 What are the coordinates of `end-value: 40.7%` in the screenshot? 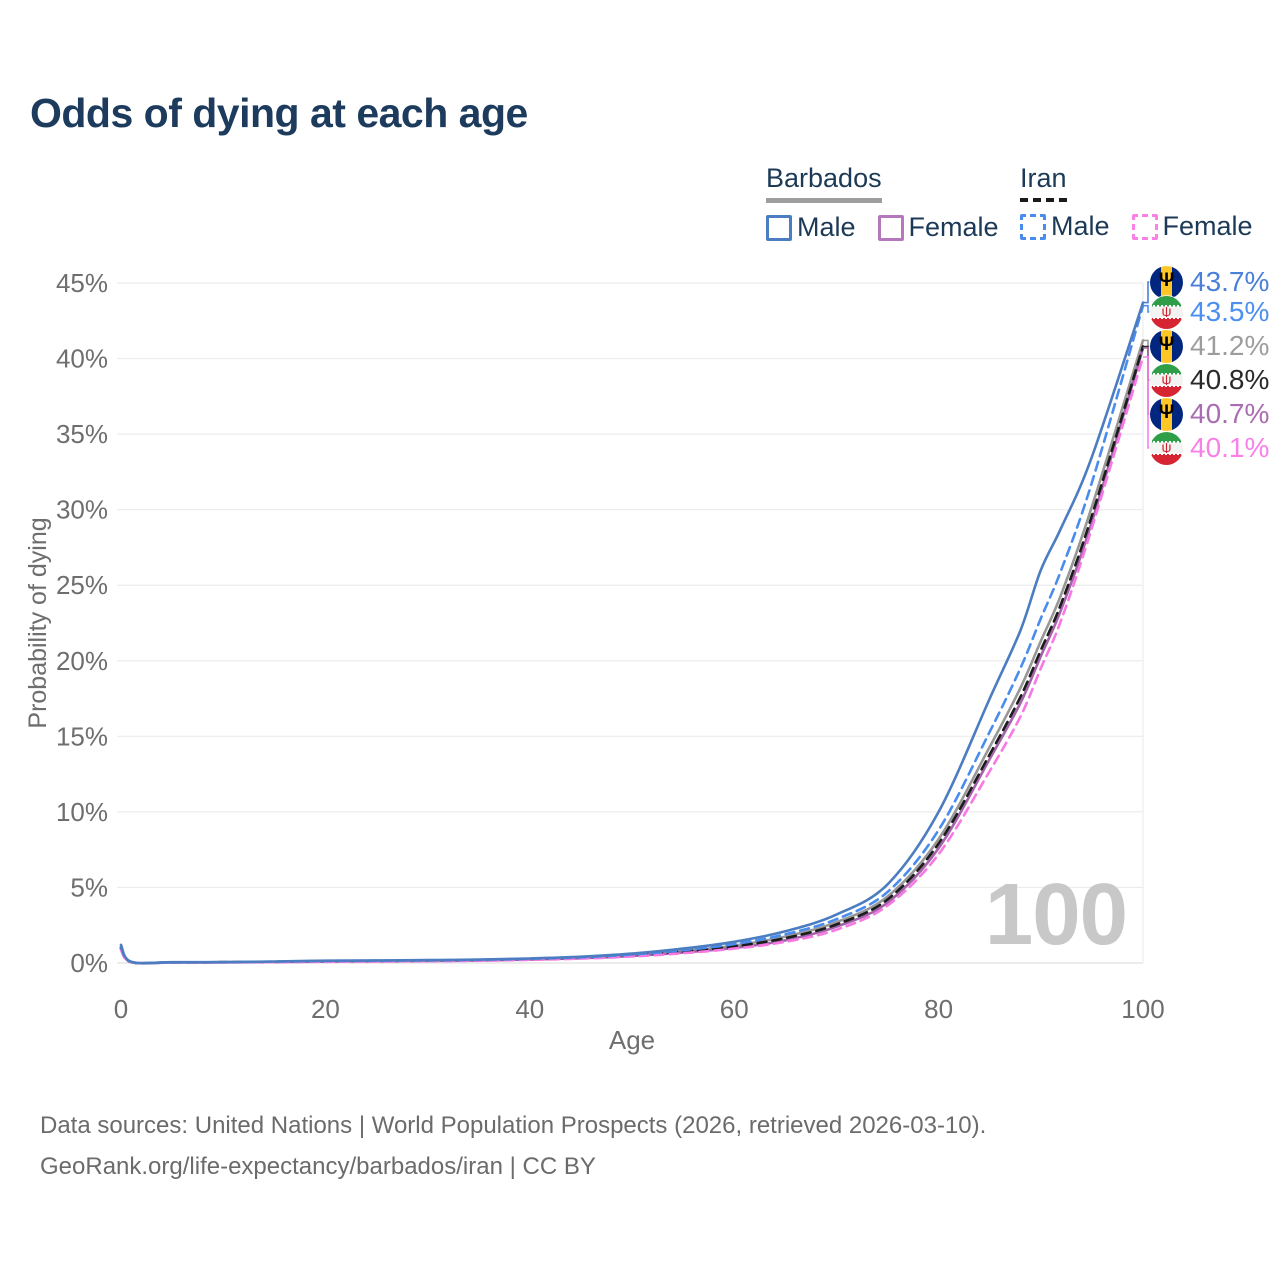 It's located at (1230, 413).